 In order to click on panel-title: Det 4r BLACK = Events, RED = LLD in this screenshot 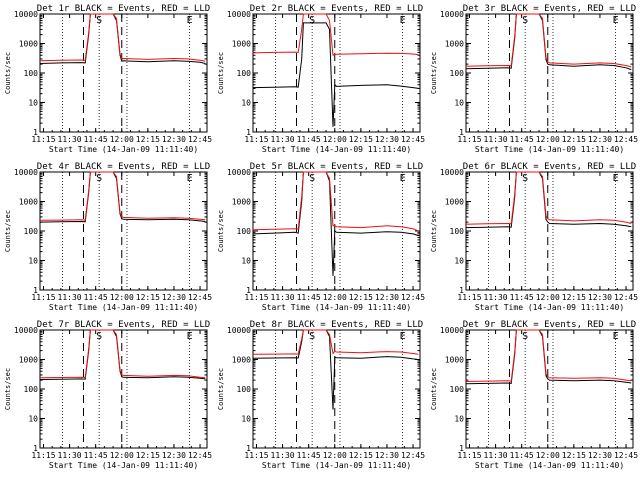, I will do `click(123, 167)`.